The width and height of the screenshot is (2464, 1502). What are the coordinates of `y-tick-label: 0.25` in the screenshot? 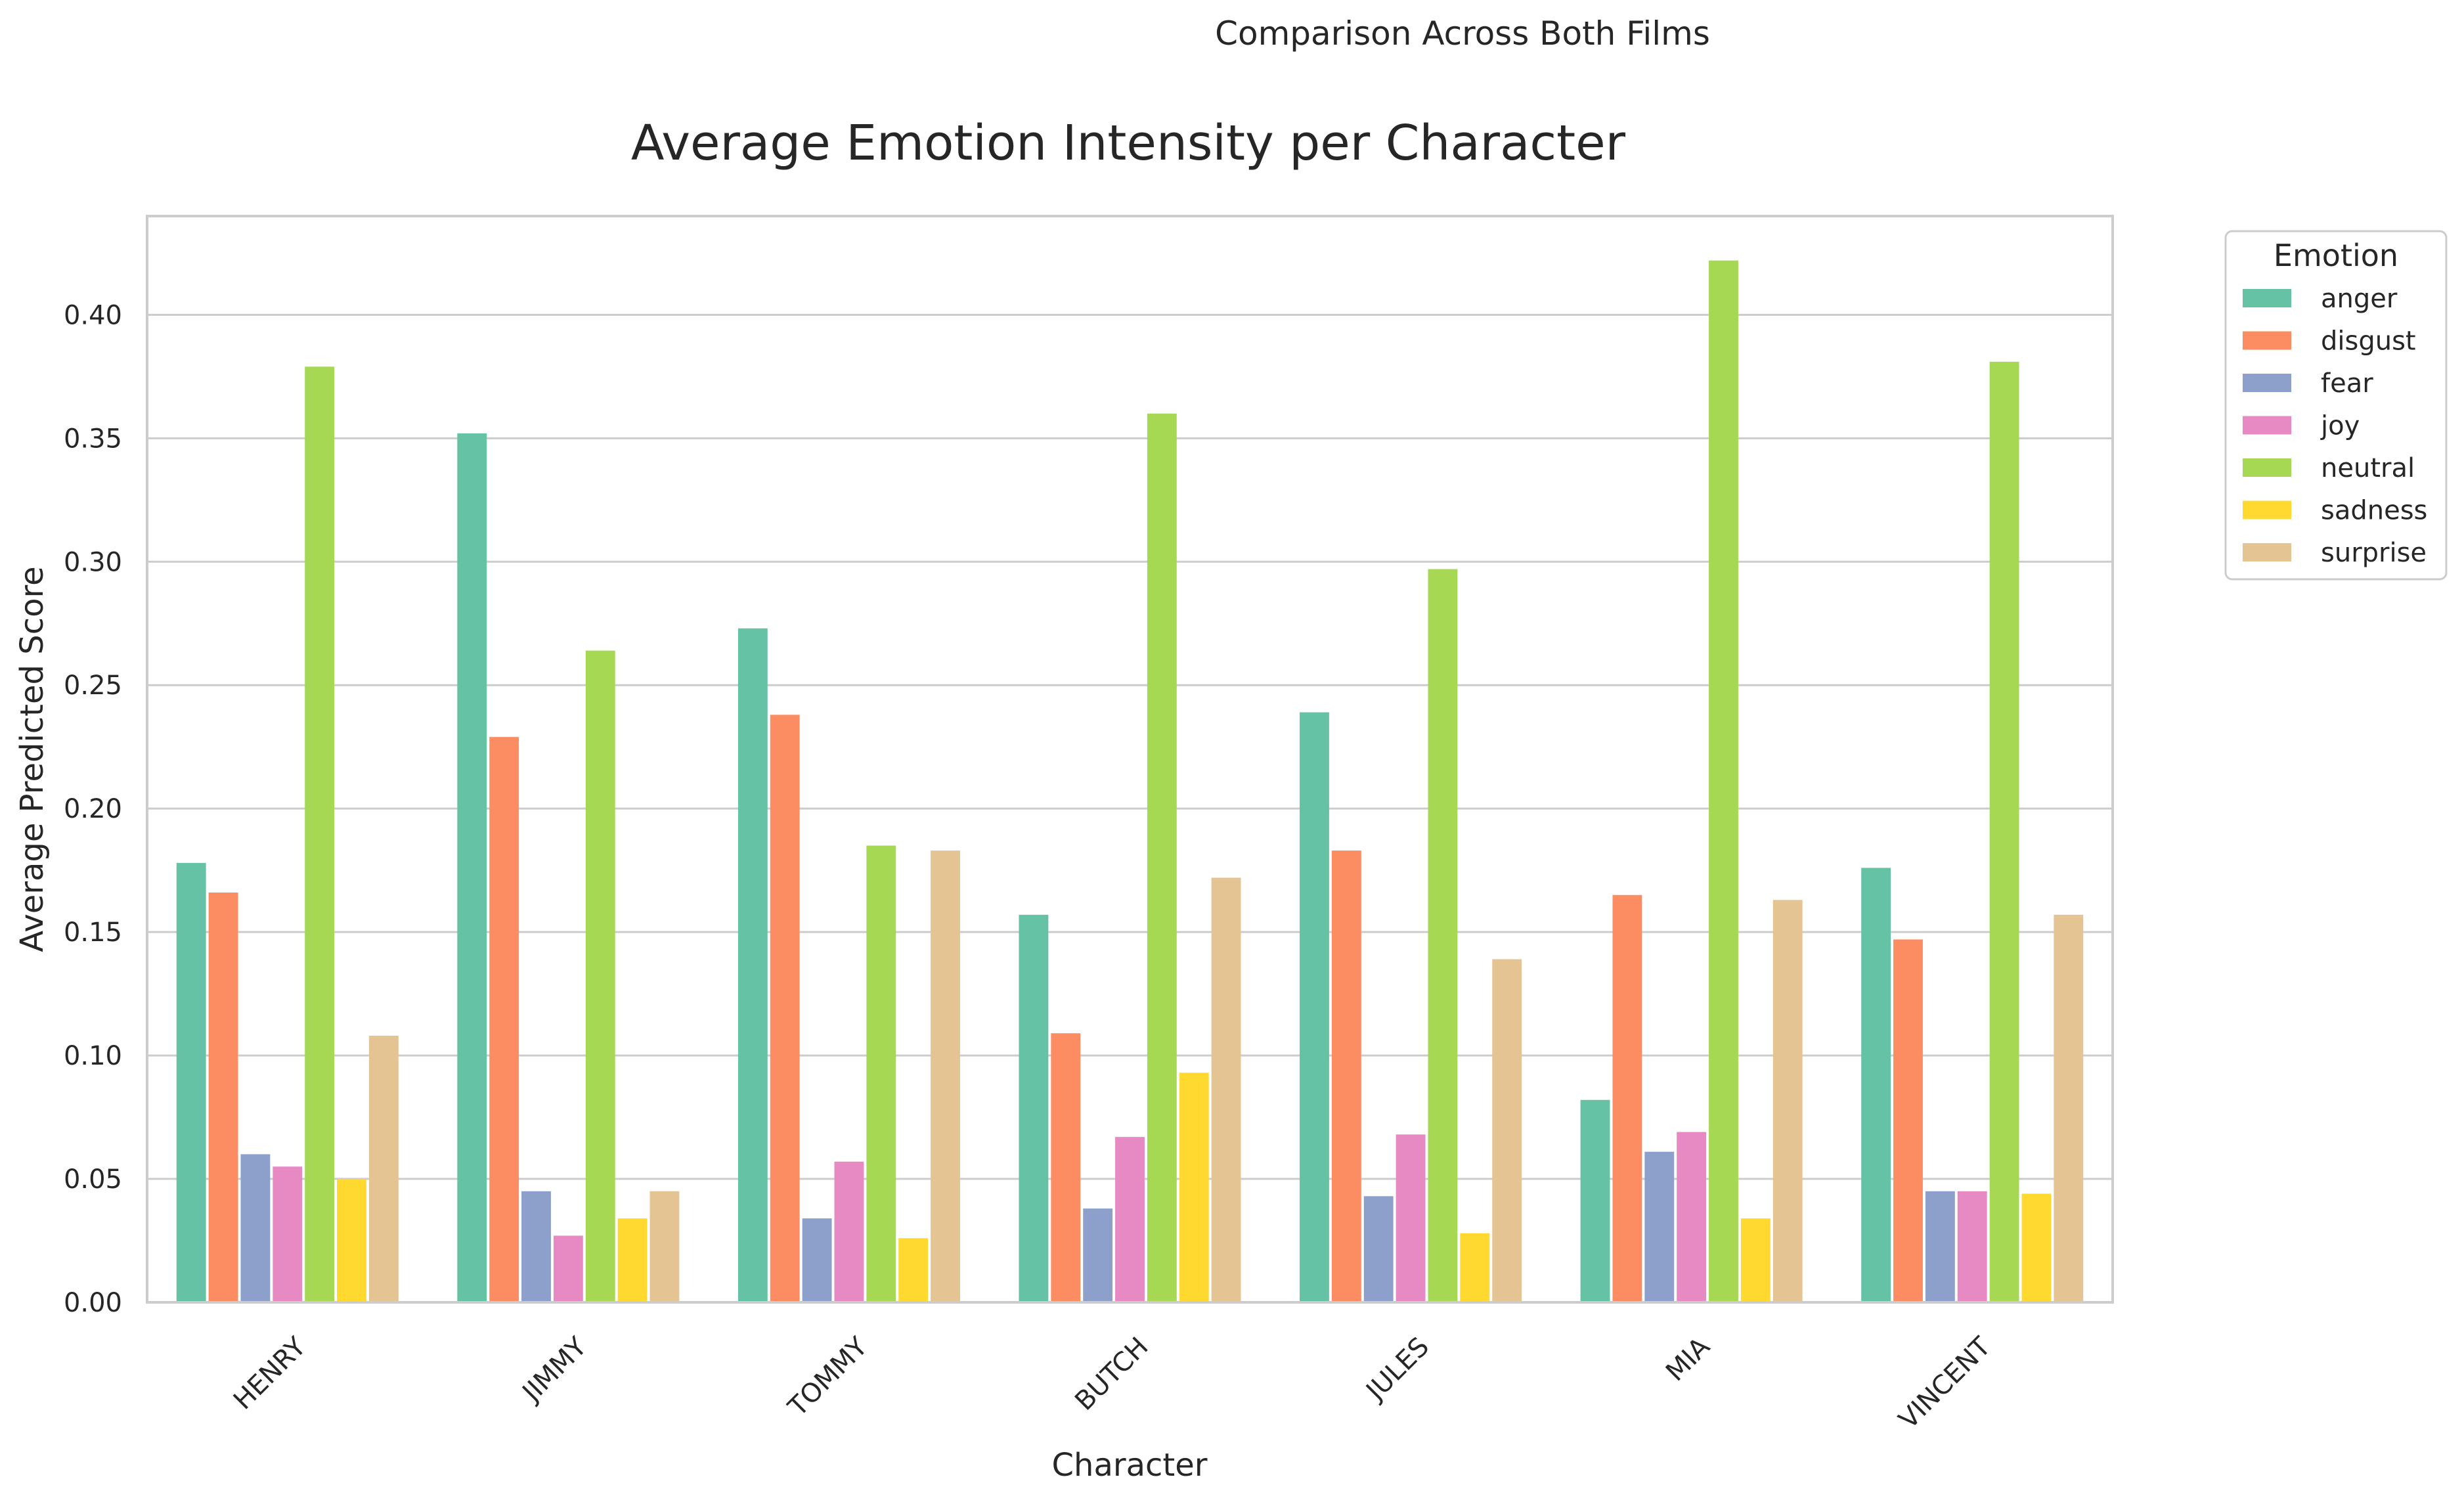 It's located at (93, 686).